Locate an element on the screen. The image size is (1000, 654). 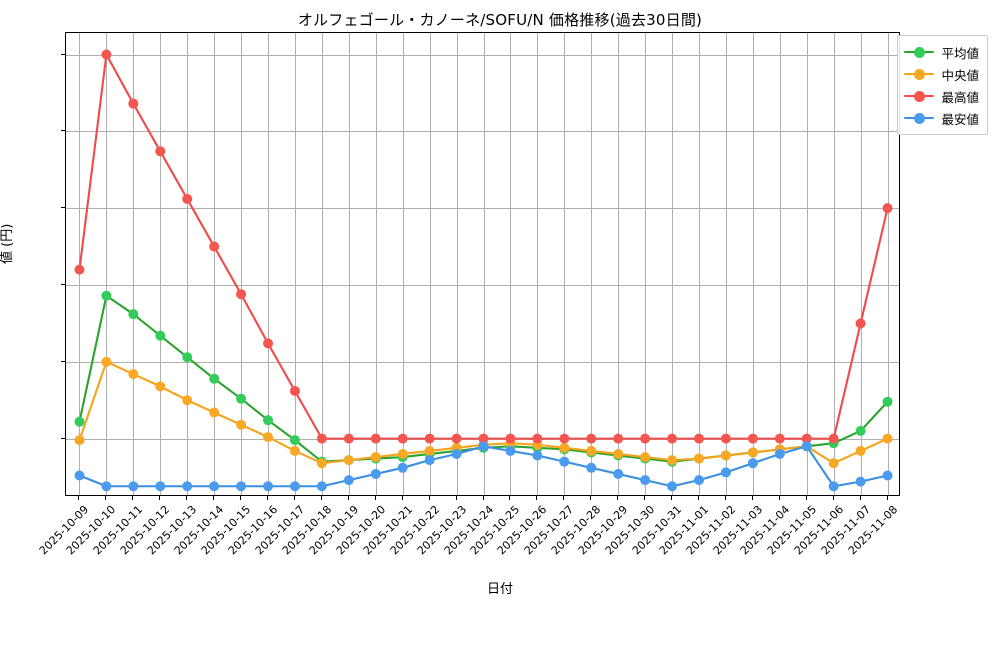
x-axis-label: 日付 is located at coordinates (499, 589).